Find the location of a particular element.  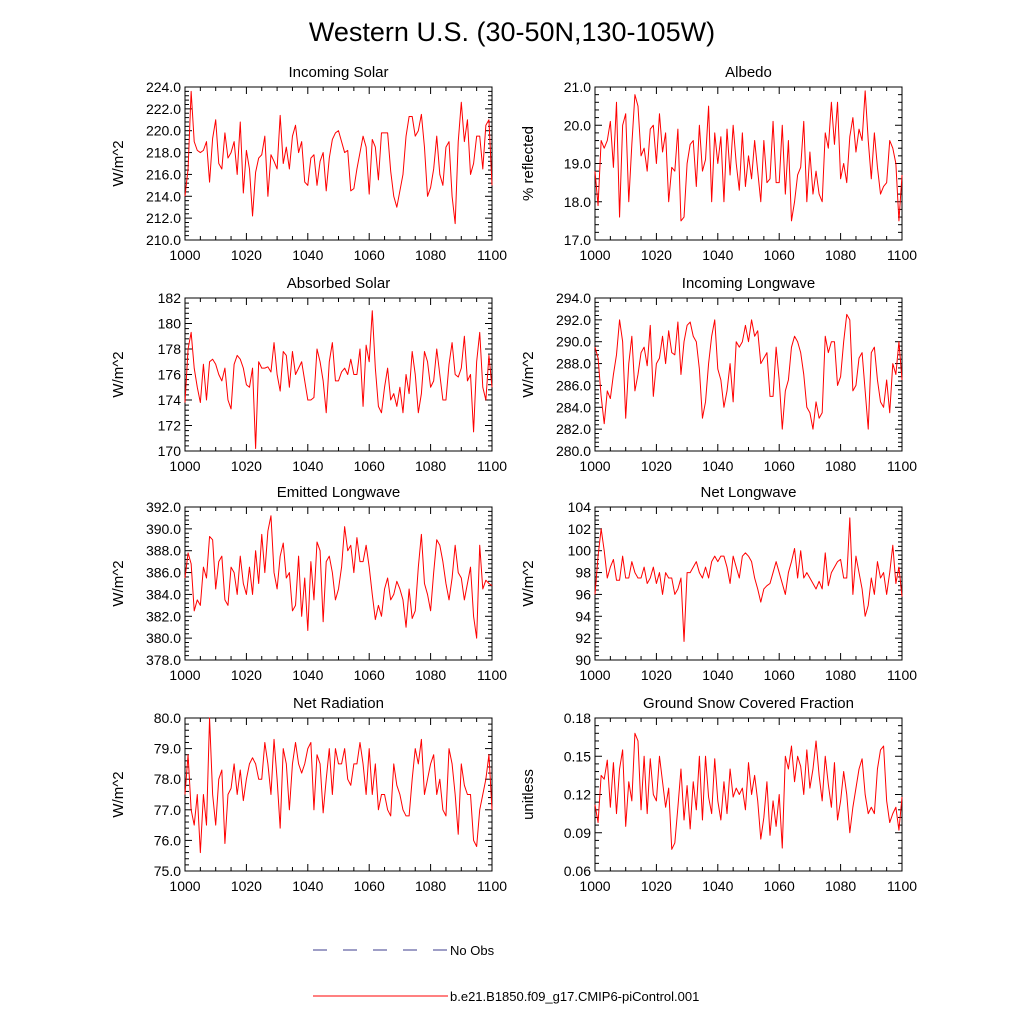

y-tick-label: 182 is located at coordinates (170, 298).